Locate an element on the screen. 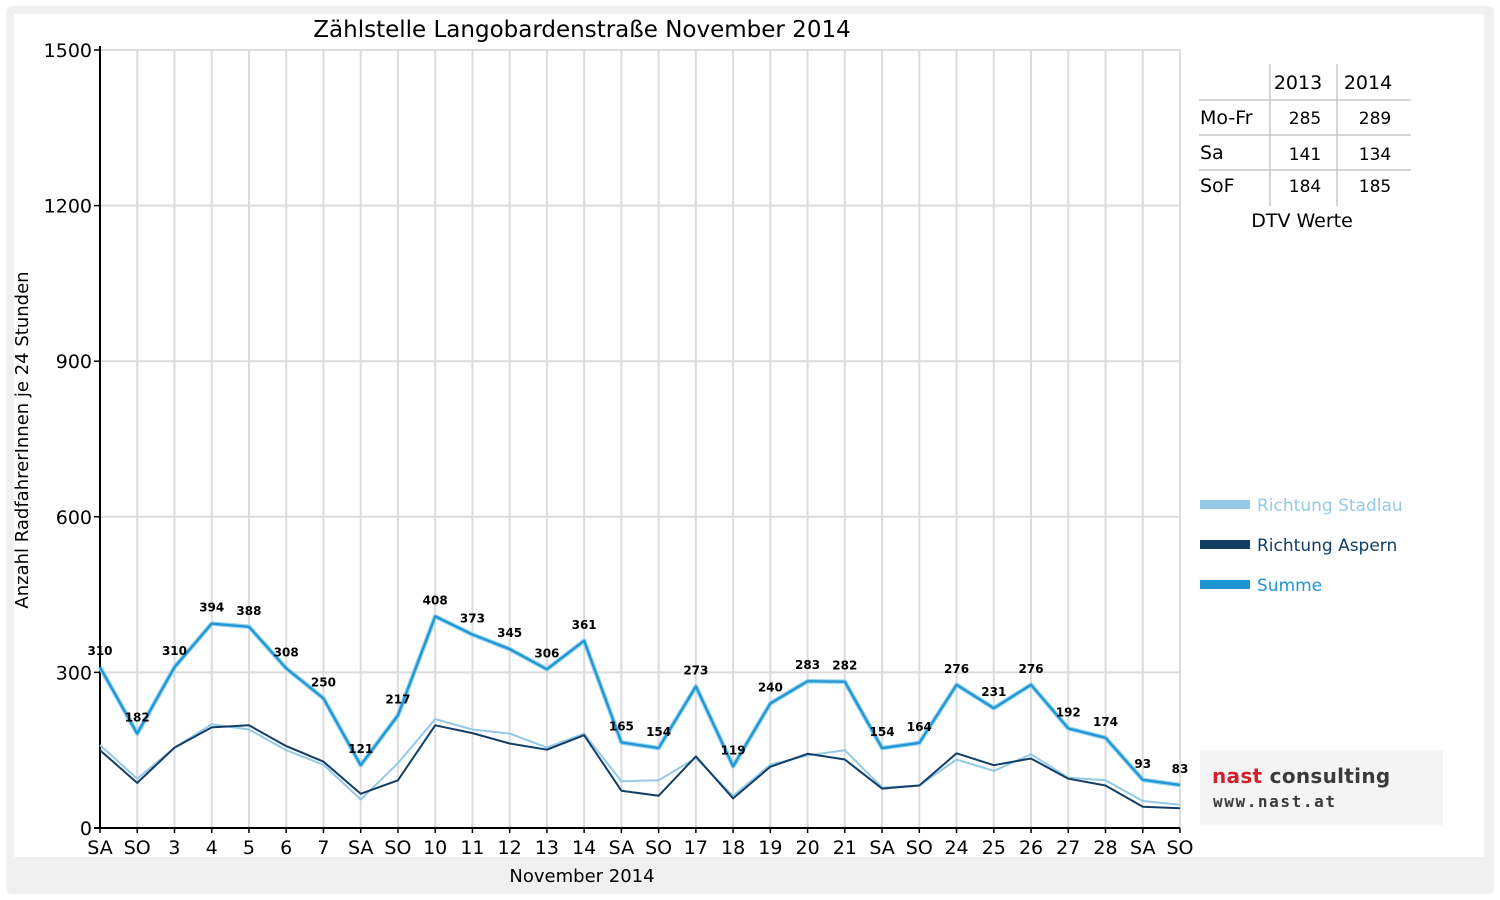 The width and height of the screenshot is (1500, 900). data-label: 240 is located at coordinates (770, 688).